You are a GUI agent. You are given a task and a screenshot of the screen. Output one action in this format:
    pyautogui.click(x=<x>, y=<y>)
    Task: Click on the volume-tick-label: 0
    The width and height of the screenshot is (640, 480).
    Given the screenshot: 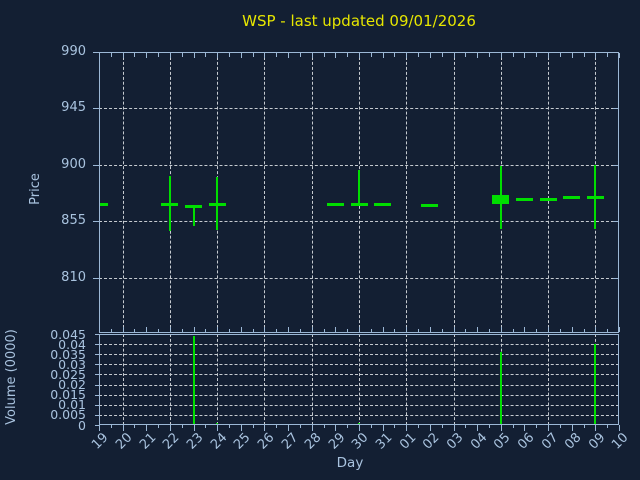 What is the action you would take?
    pyautogui.click(x=82, y=425)
    